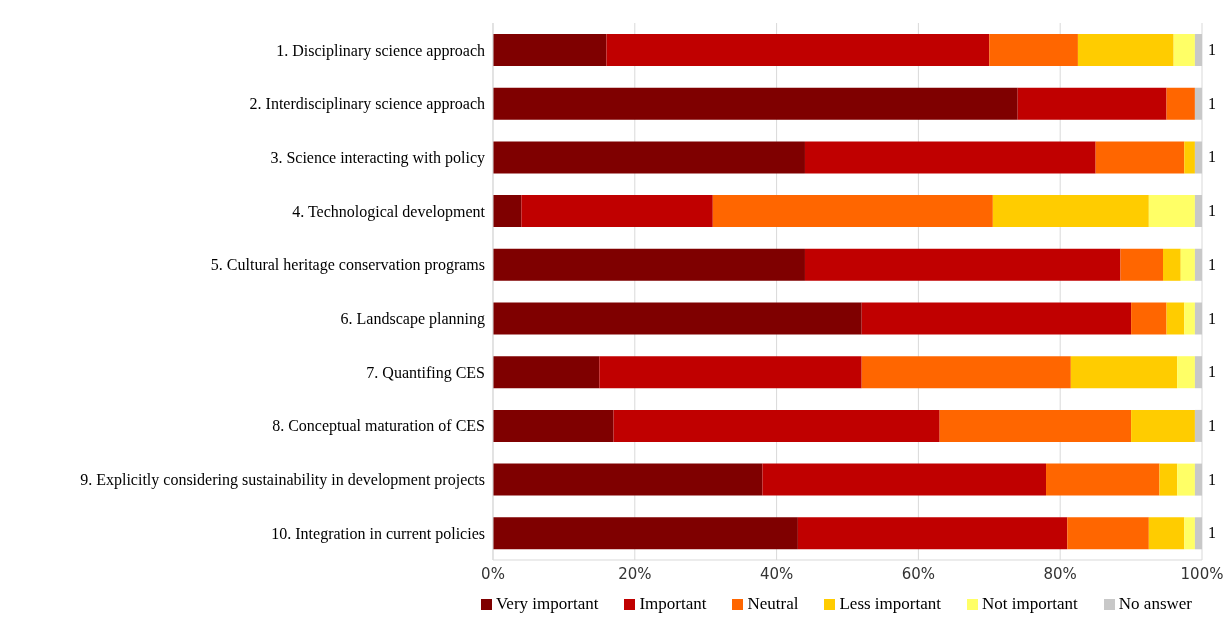 The height and width of the screenshot is (627, 1232). I want to click on y-tick-label: 9. Explicitly considering sustainability in development projects, so click(282, 480).